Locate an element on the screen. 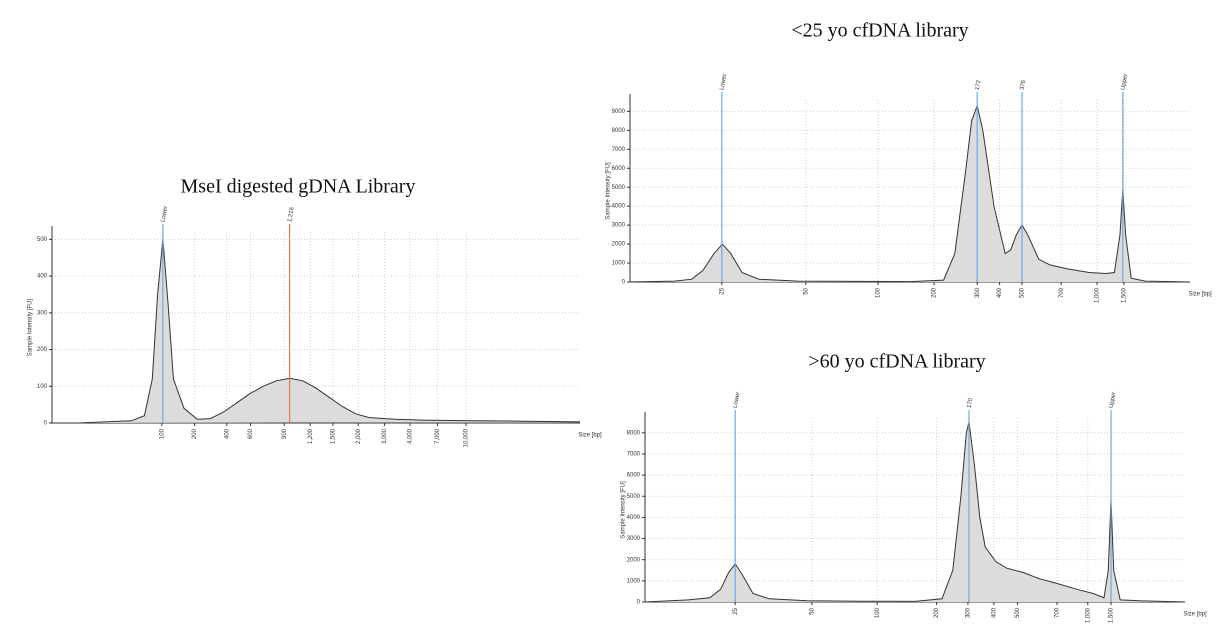 The height and width of the screenshot is (630, 1226). x-tick-label: 4,000 is located at coordinates (411, 436).